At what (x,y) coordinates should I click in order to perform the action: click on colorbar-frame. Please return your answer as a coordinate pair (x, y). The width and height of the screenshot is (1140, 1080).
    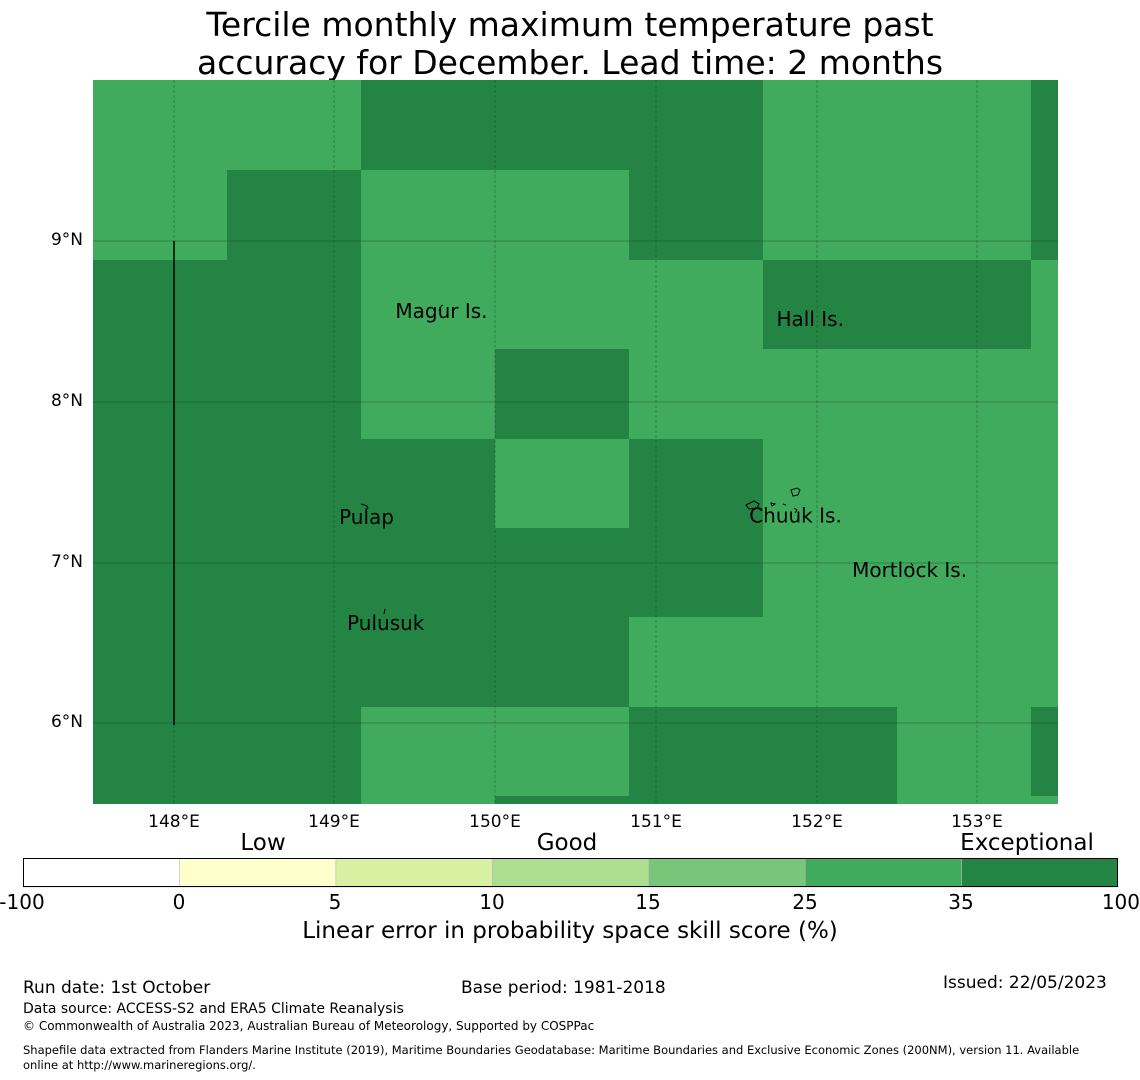
    Looking at the image, I should click on (570, 872).